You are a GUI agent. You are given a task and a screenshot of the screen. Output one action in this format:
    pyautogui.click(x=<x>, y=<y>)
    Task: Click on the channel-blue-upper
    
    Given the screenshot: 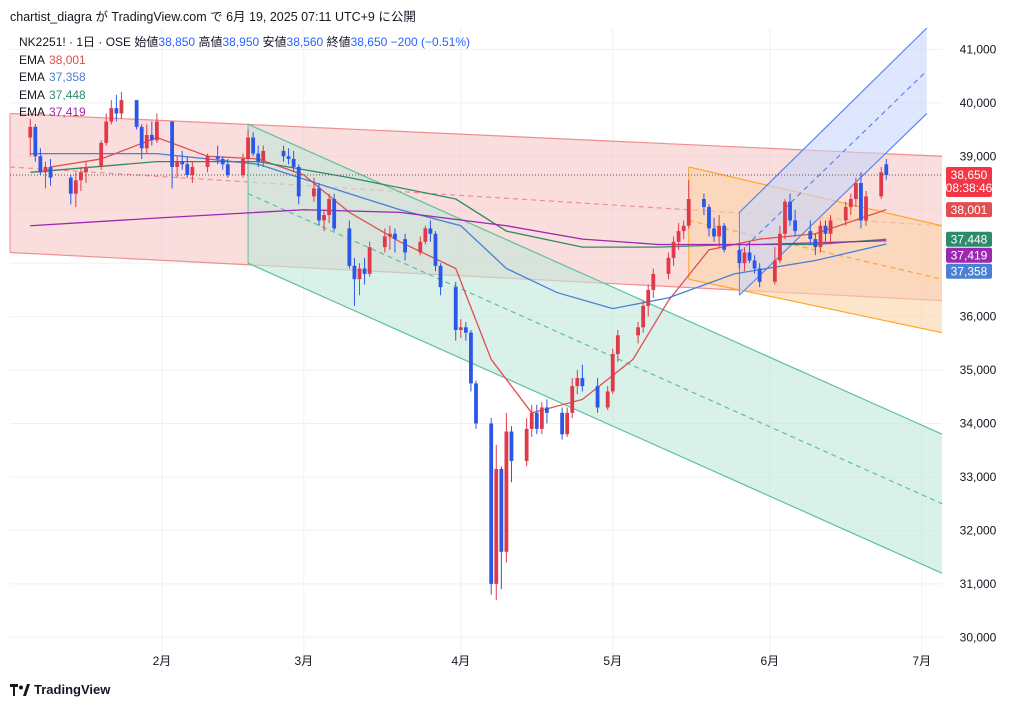 What is the action you would take?
    pyautogui.click(x=833, y=120)
    